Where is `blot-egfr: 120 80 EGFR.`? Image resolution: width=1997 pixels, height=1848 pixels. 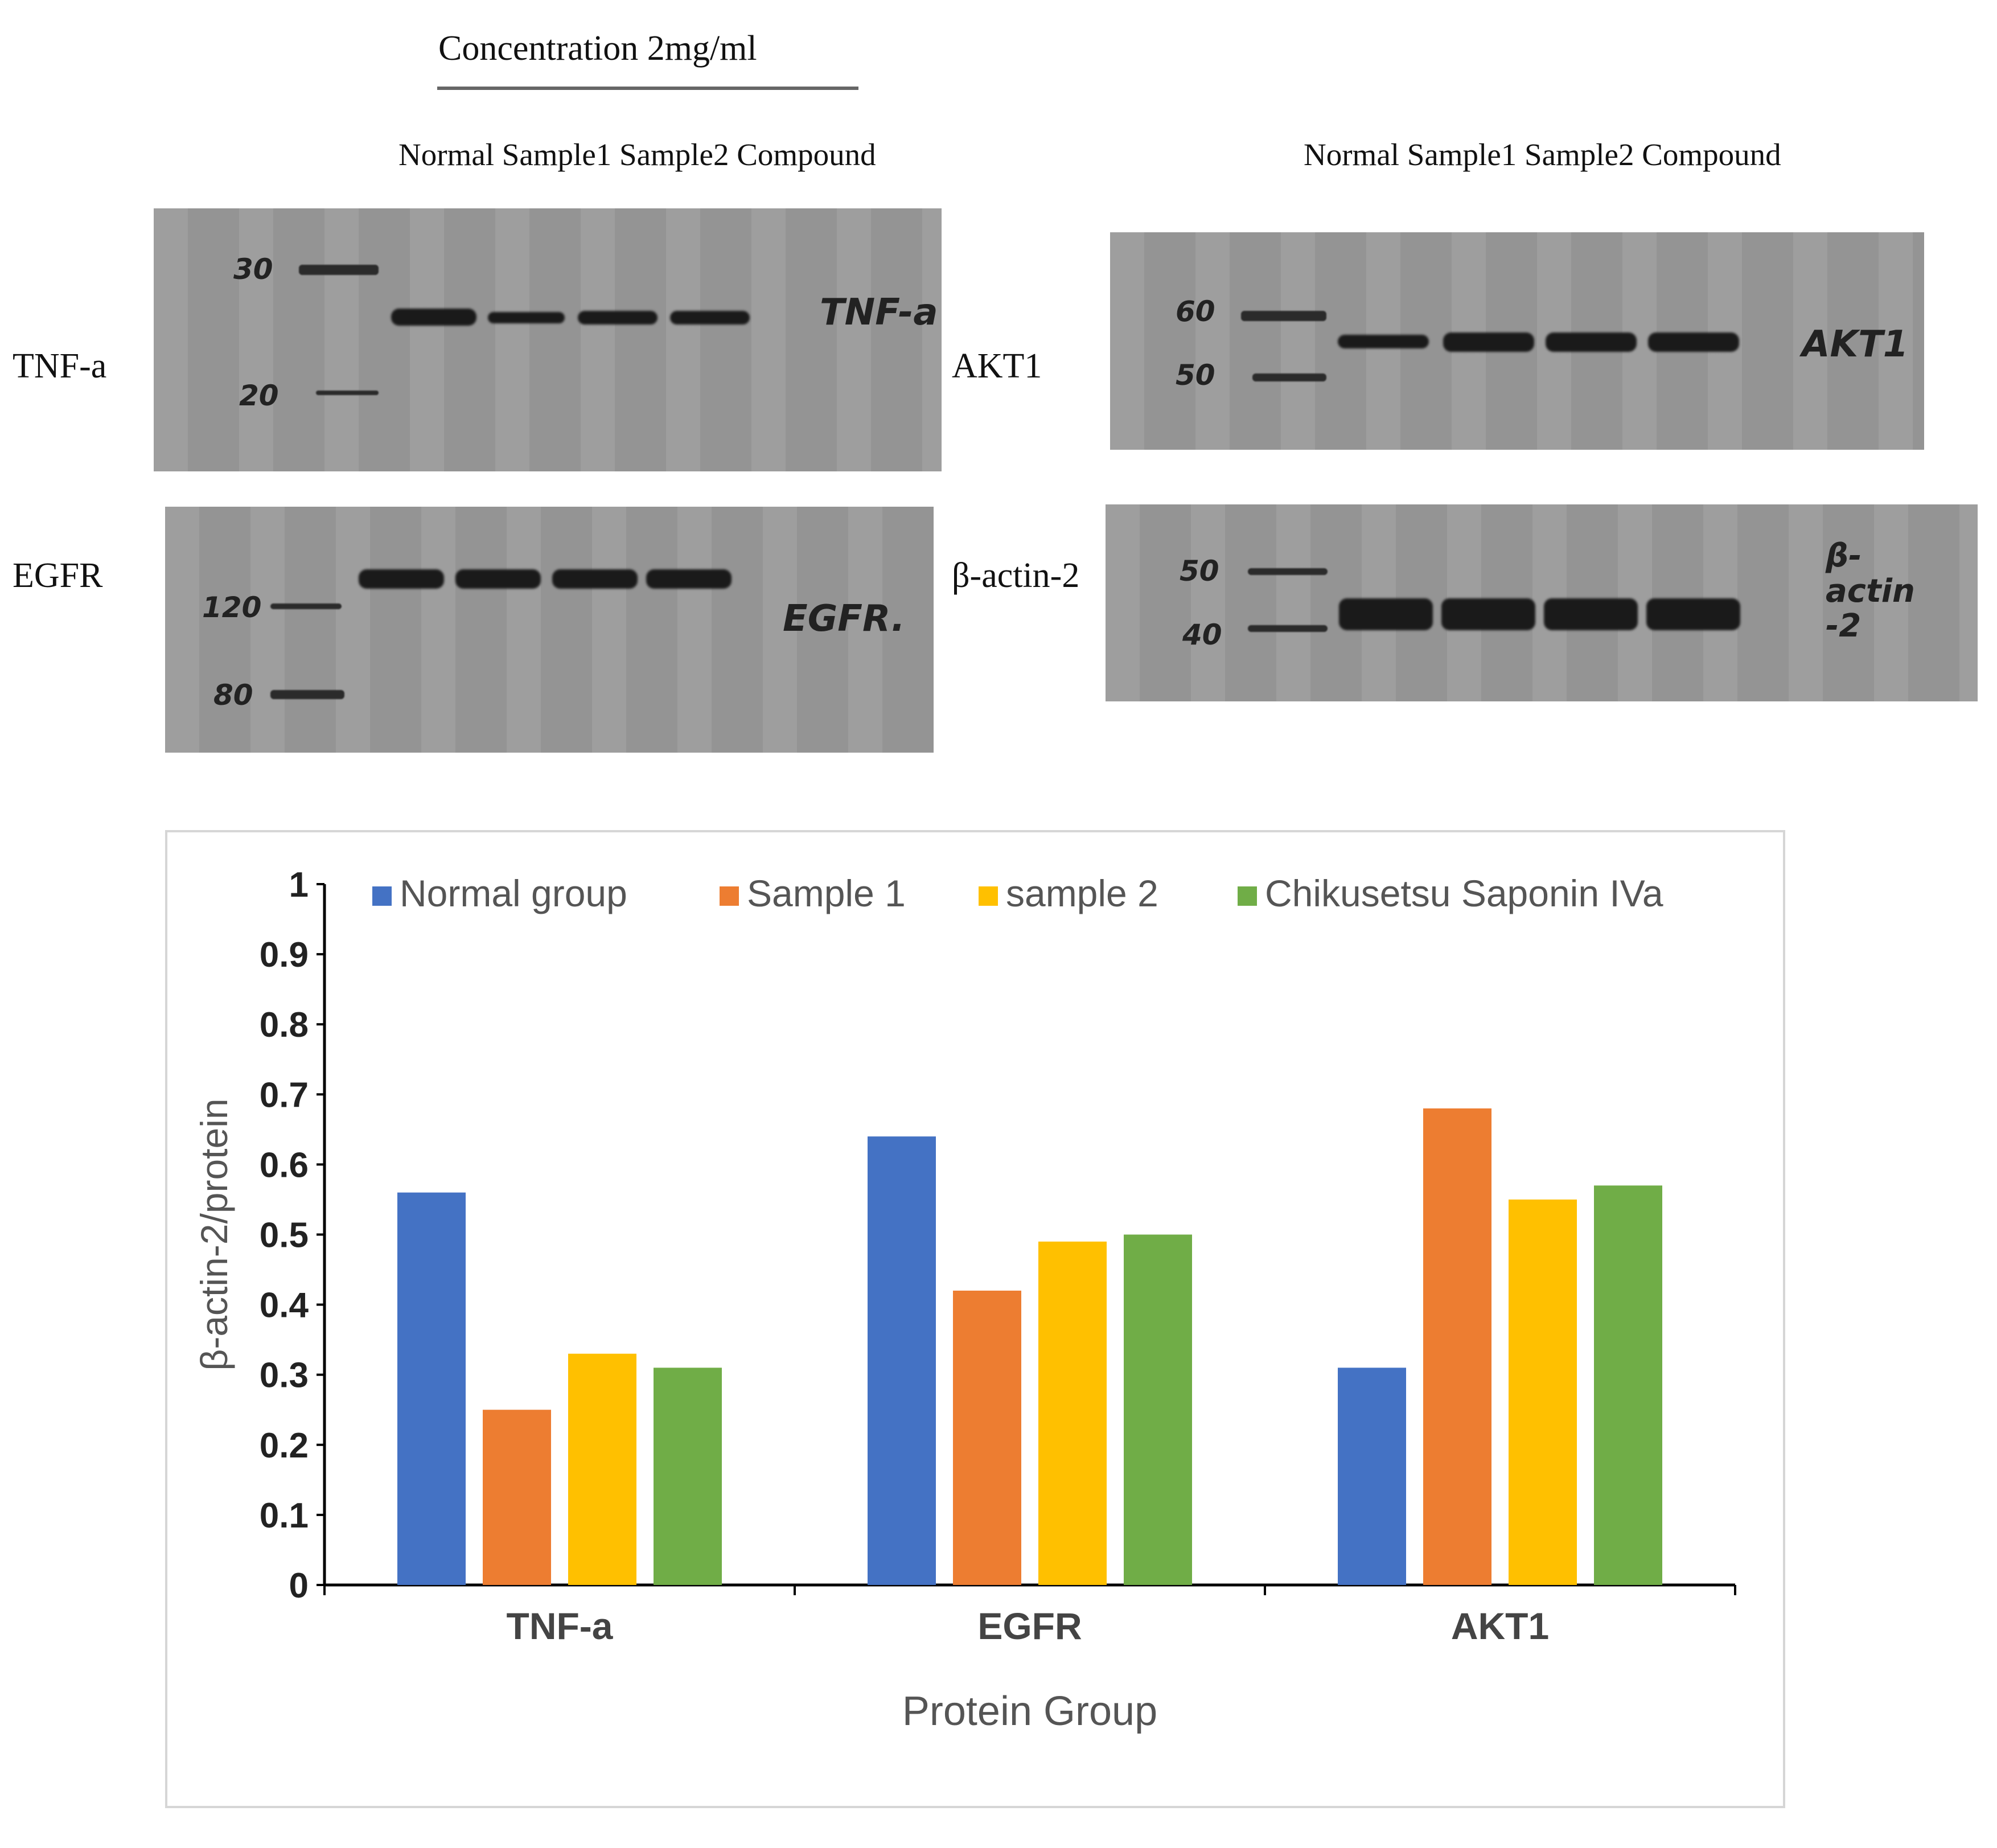 blot-egfr: 120 80 EGFR. is located at coordinates (549, 630).